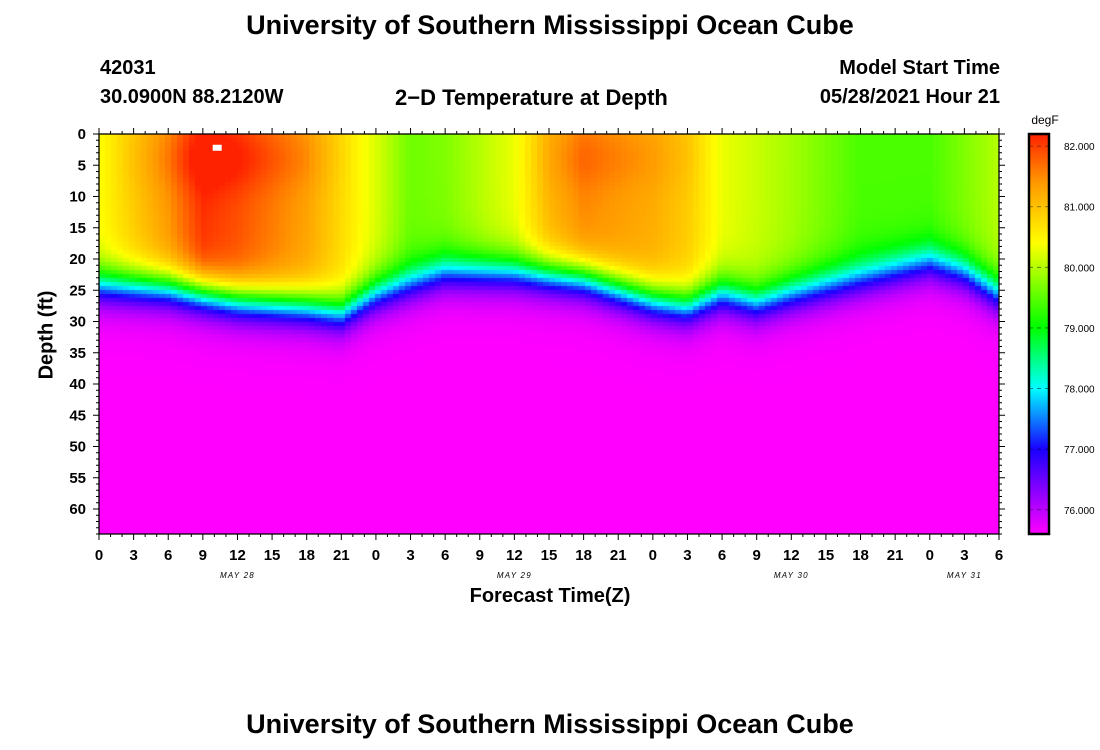  Describe the element at coordinates (909, 97) in the screenshot. I see `model-start-value: 05/28/2021 Hour 21` at that location.